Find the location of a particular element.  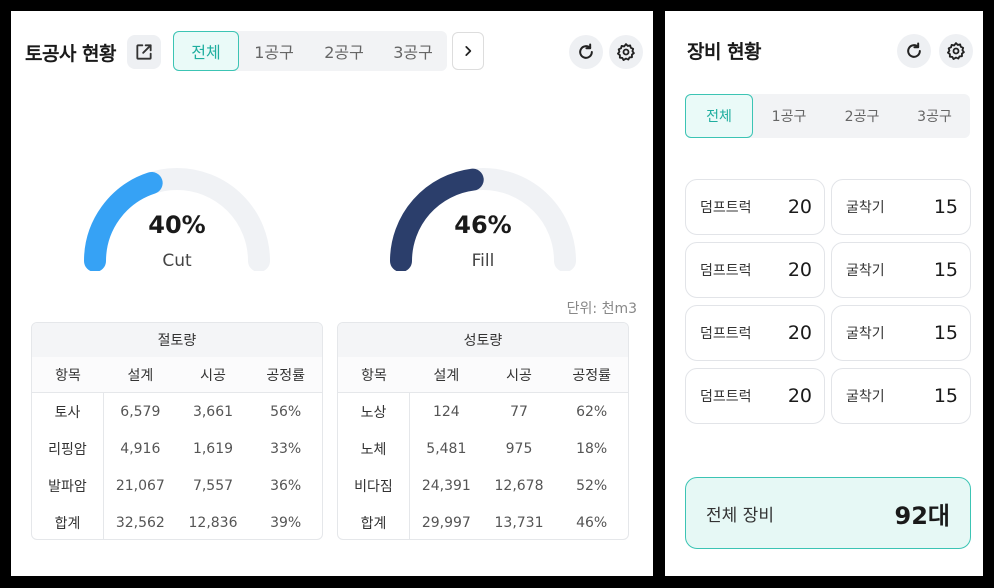

earthwork-tabs: 전체 1공구 2공구 3공구 is located at coordinates (310, 51).